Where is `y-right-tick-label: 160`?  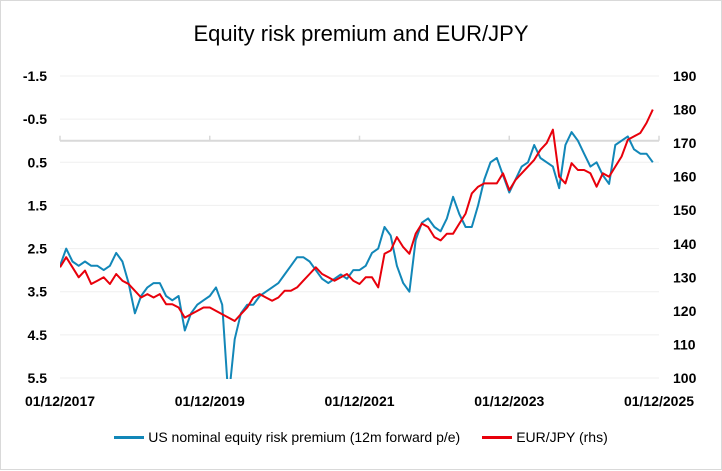
y-right-tick-label: 160 is located at coordinates (685, 177).